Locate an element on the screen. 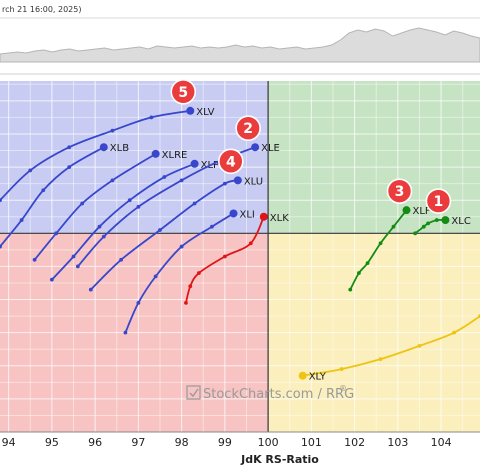 This screenshot has width=480, height=468. x-tick-label: 101 is located at coordinates (311, 442).